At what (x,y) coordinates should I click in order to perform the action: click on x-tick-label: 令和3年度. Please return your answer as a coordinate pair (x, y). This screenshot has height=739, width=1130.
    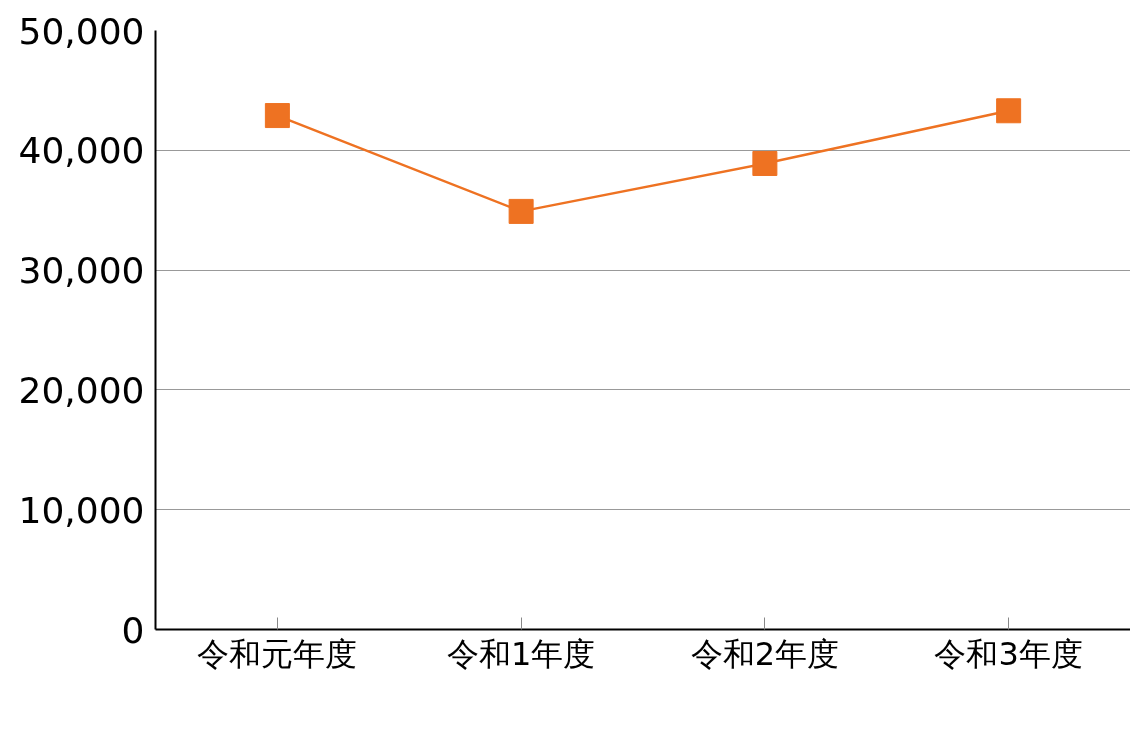
    Looking at the image, I should click on (1008, 653).